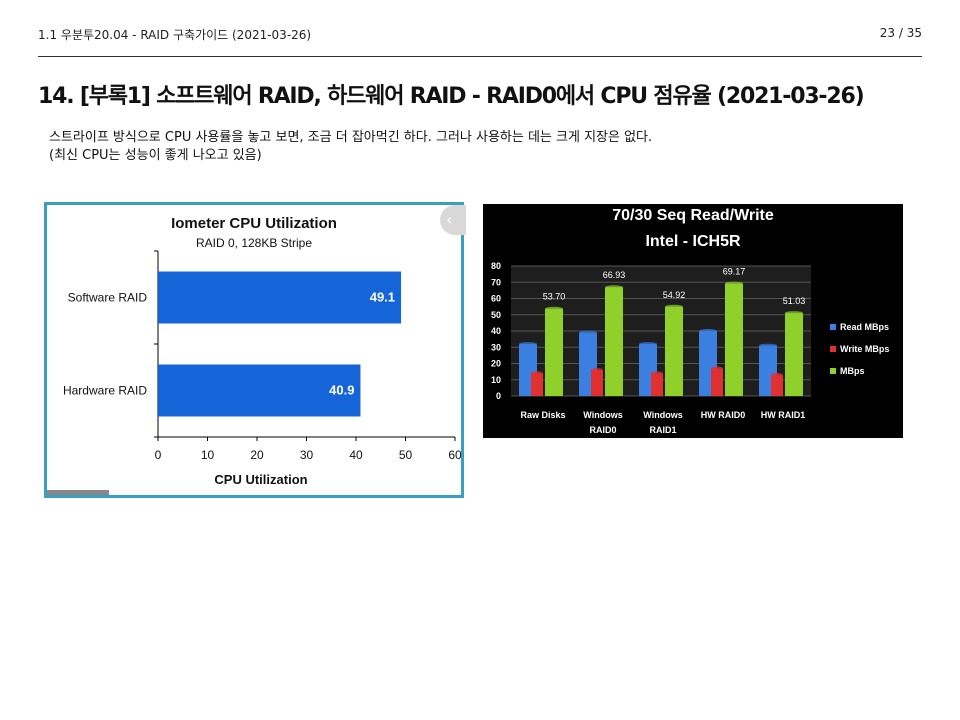  I want to click on x-tick-label: 30, so click(307, 455).